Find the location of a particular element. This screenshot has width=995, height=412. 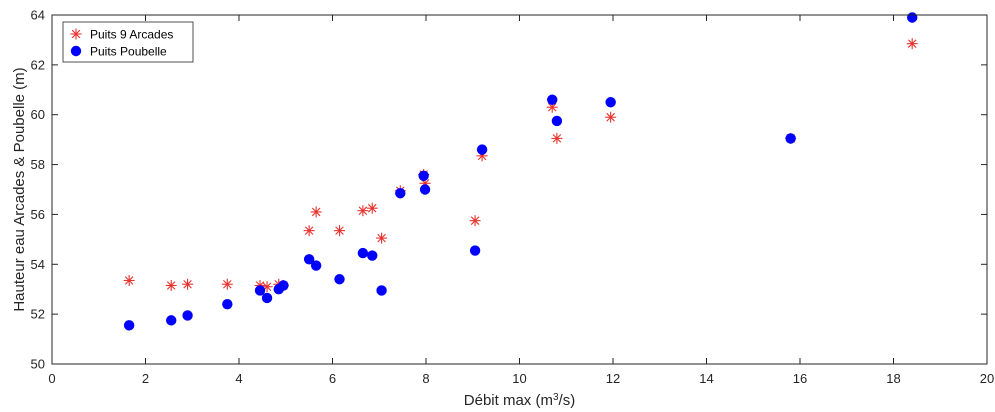

legend-marker-poubelle is located at coordinates (76, 51).